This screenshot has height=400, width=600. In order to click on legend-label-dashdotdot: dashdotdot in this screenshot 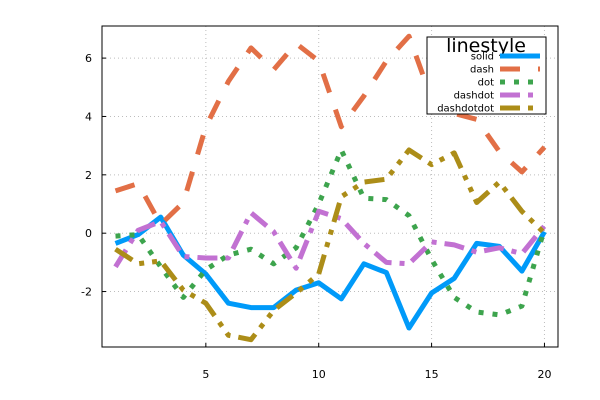, I will do `click(465, 109)`.